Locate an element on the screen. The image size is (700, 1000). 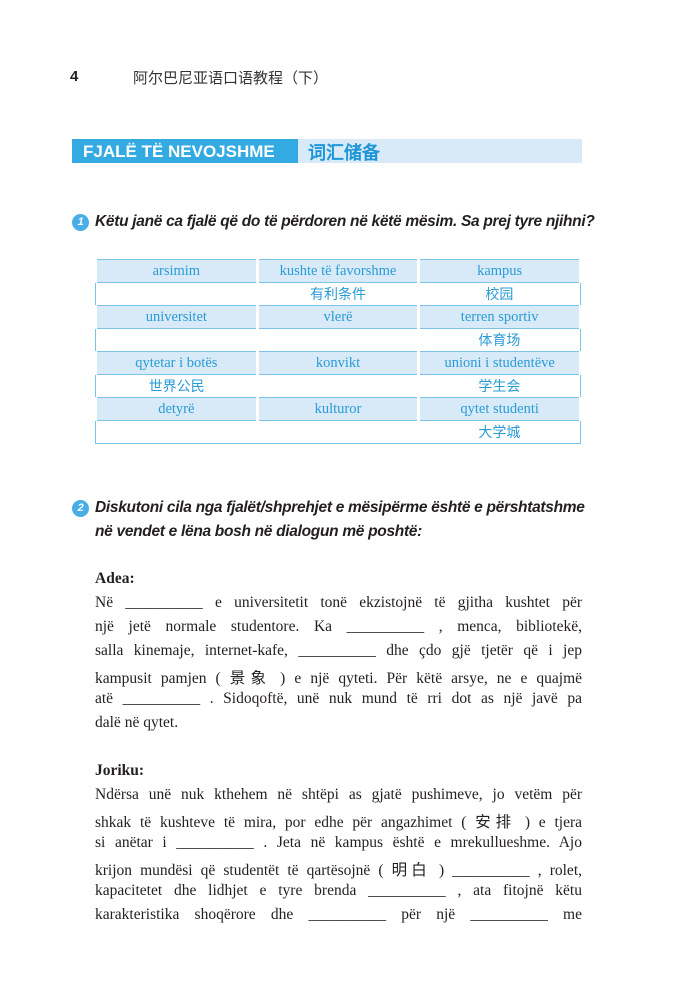
table-row: arsimim kushte të favorshme kampus is located at coordinates (338, 271).